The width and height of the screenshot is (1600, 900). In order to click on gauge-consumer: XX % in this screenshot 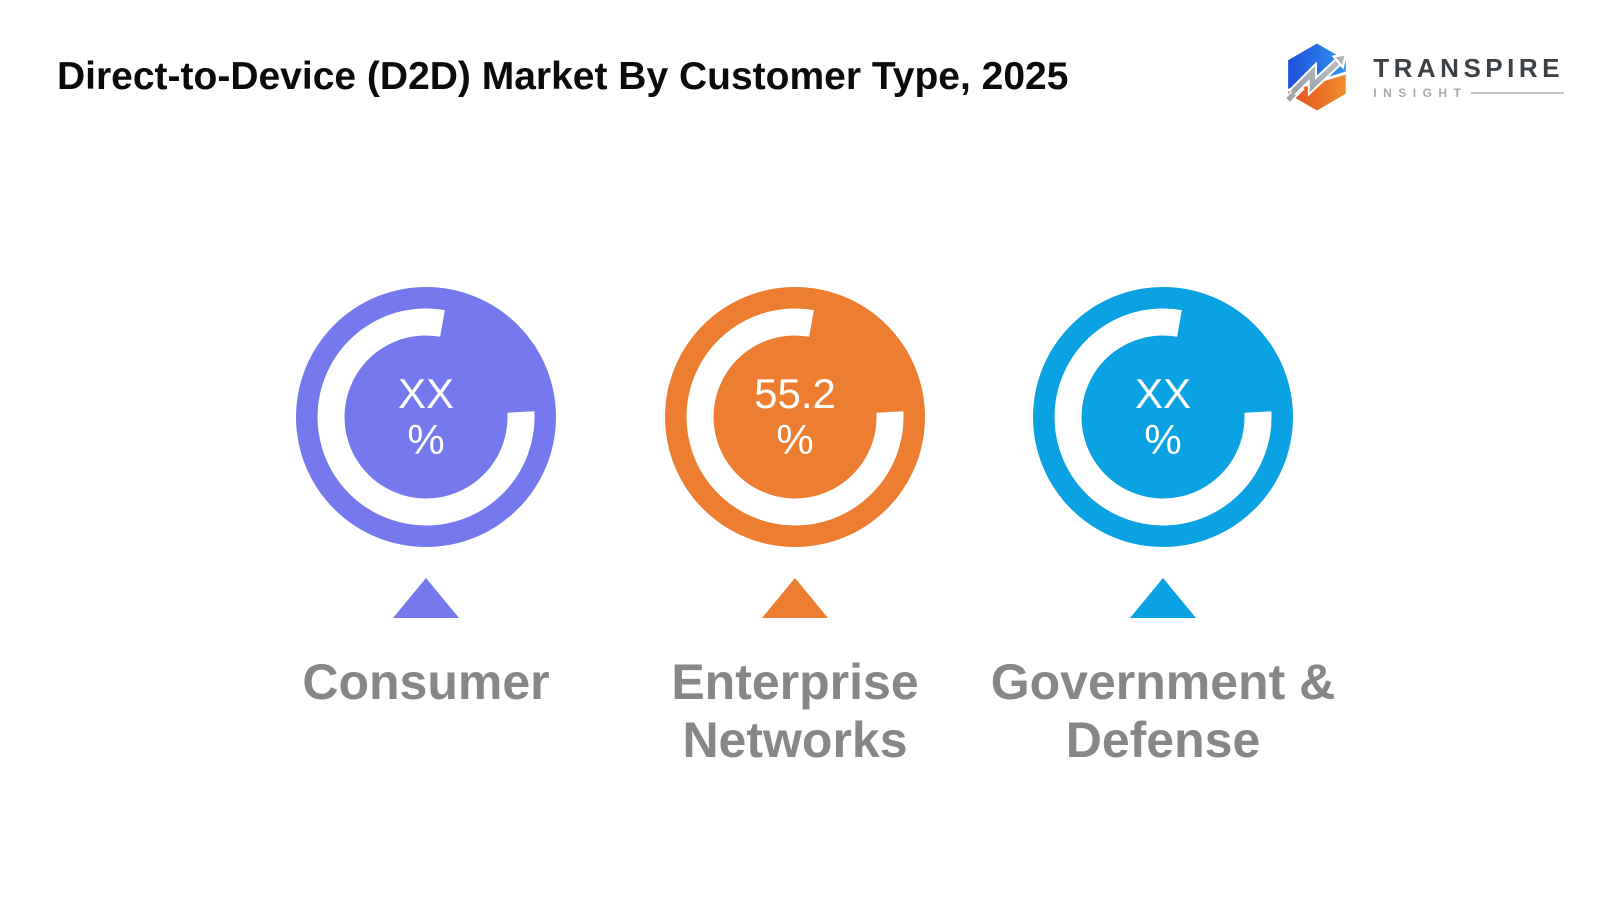, I will do `click(426, 417)`.